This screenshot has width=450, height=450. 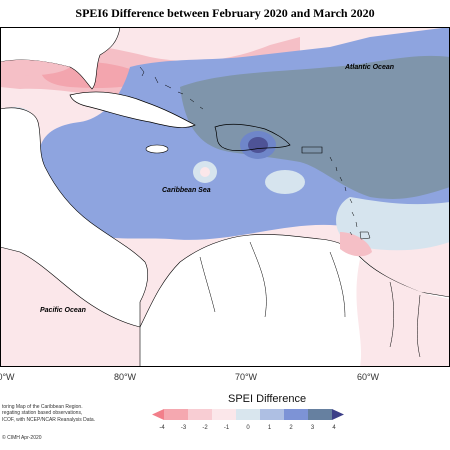 I want to click on land-bahamas, so click(x=171, y=88).